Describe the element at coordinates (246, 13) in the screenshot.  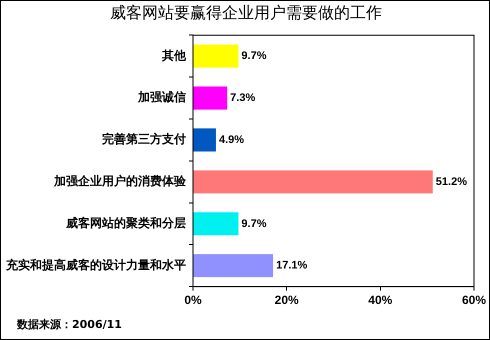
I see `chart-title: 威客网站要赢得企业用户需要做的工作` at that location.